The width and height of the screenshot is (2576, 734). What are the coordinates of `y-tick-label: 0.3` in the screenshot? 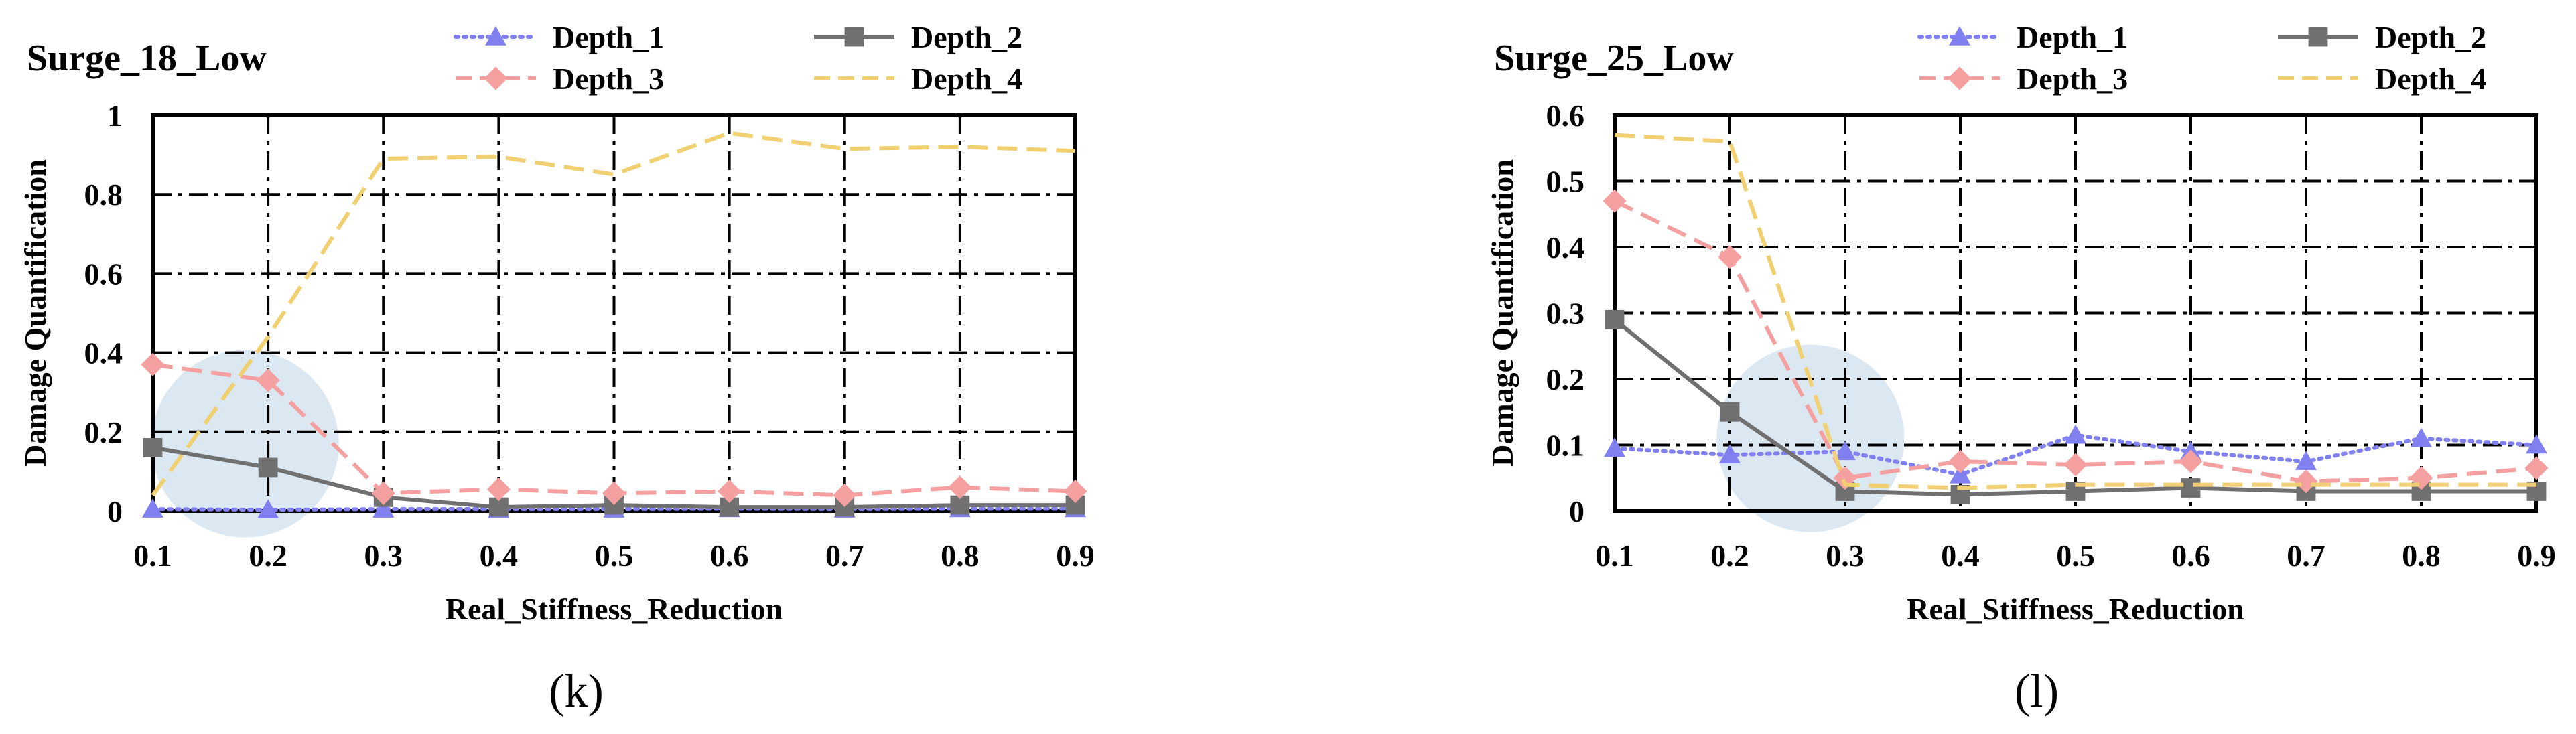 It's located at (1565, 314).